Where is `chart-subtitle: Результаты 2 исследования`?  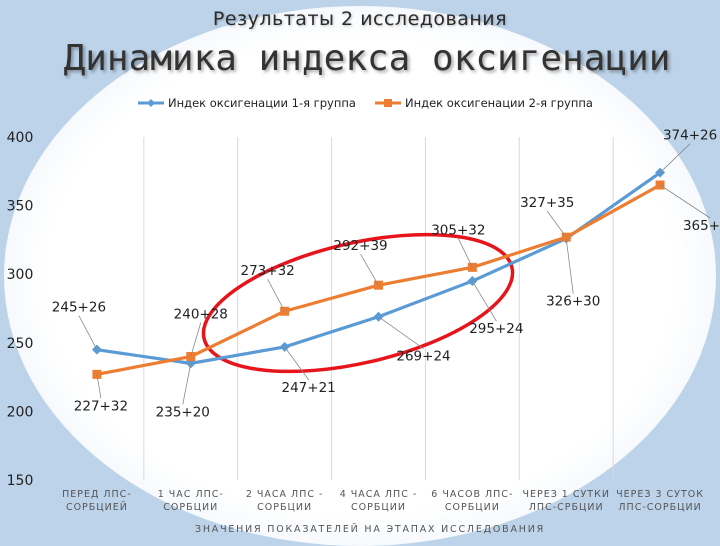
chart-subtitle: Результаты 2 исследования is located at coordinates (360, 19).